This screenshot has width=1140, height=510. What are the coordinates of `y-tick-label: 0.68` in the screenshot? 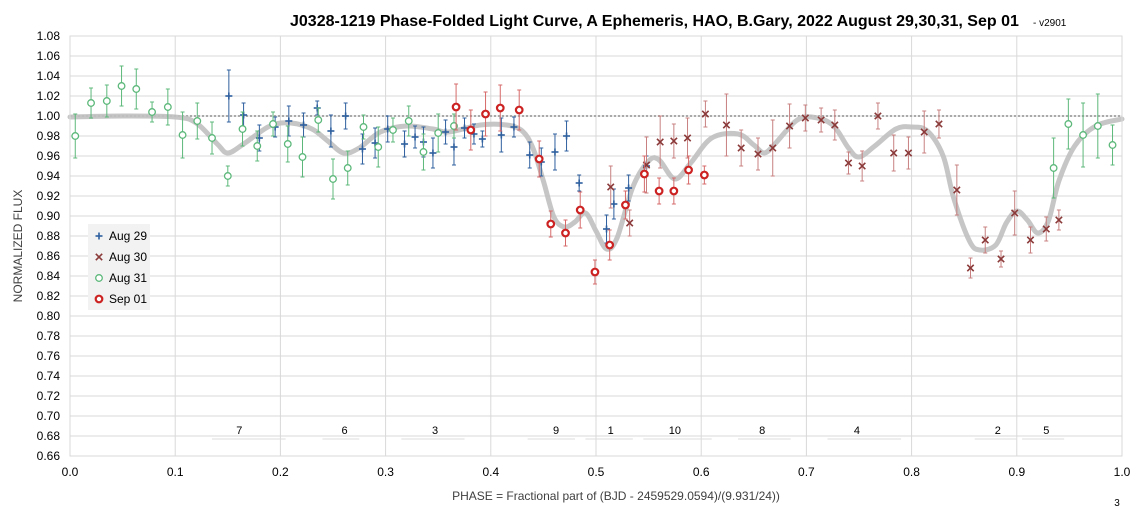 It's located at (49, 436).